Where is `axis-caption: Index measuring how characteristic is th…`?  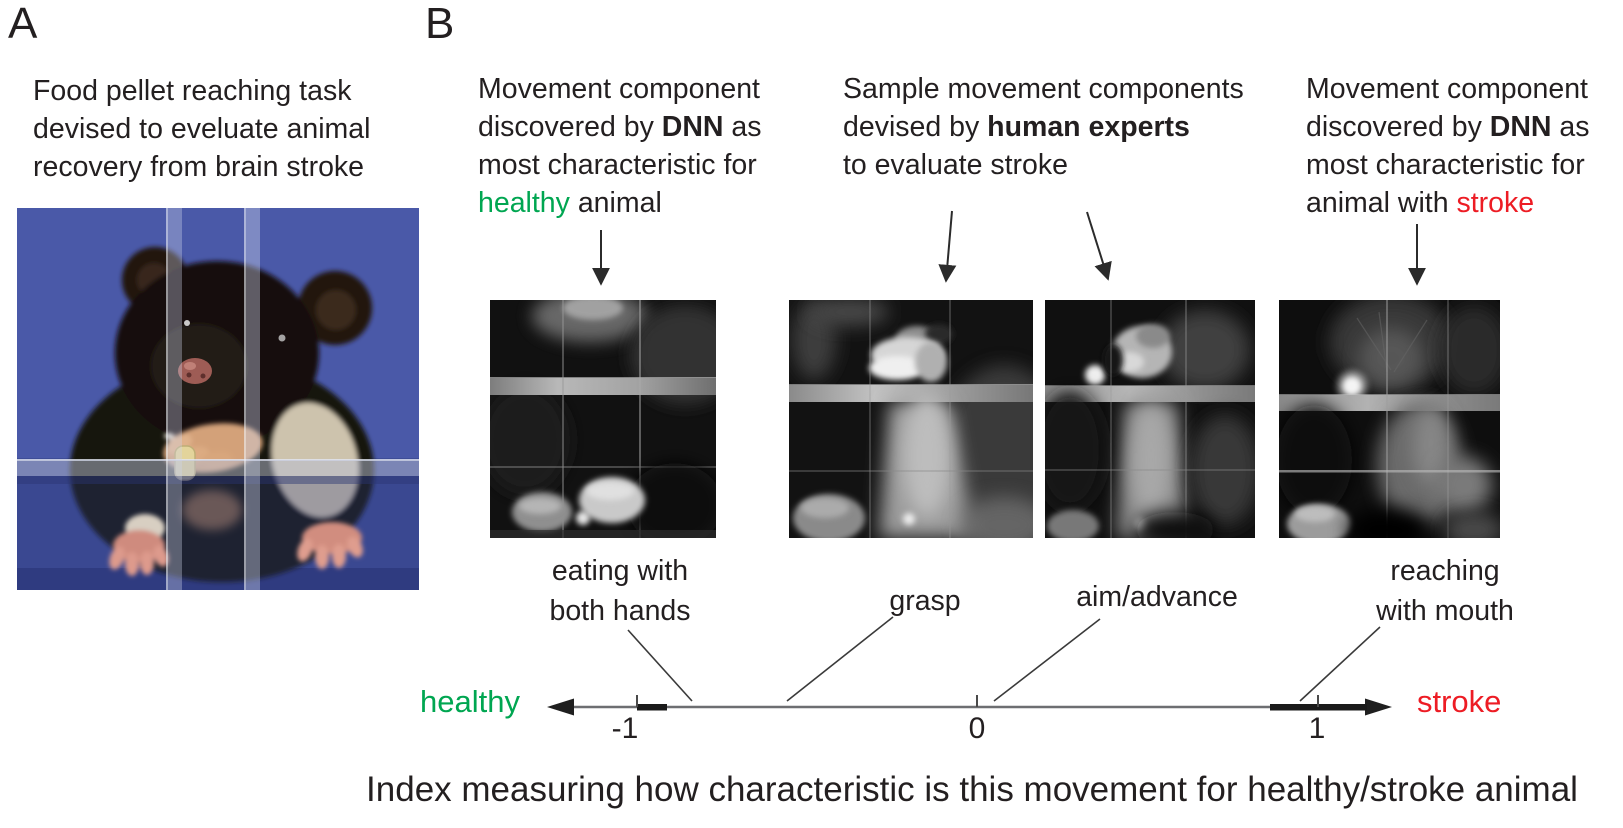 axis-caption: Index measuring how characteristic is th… is located at coordinates (972, 789).